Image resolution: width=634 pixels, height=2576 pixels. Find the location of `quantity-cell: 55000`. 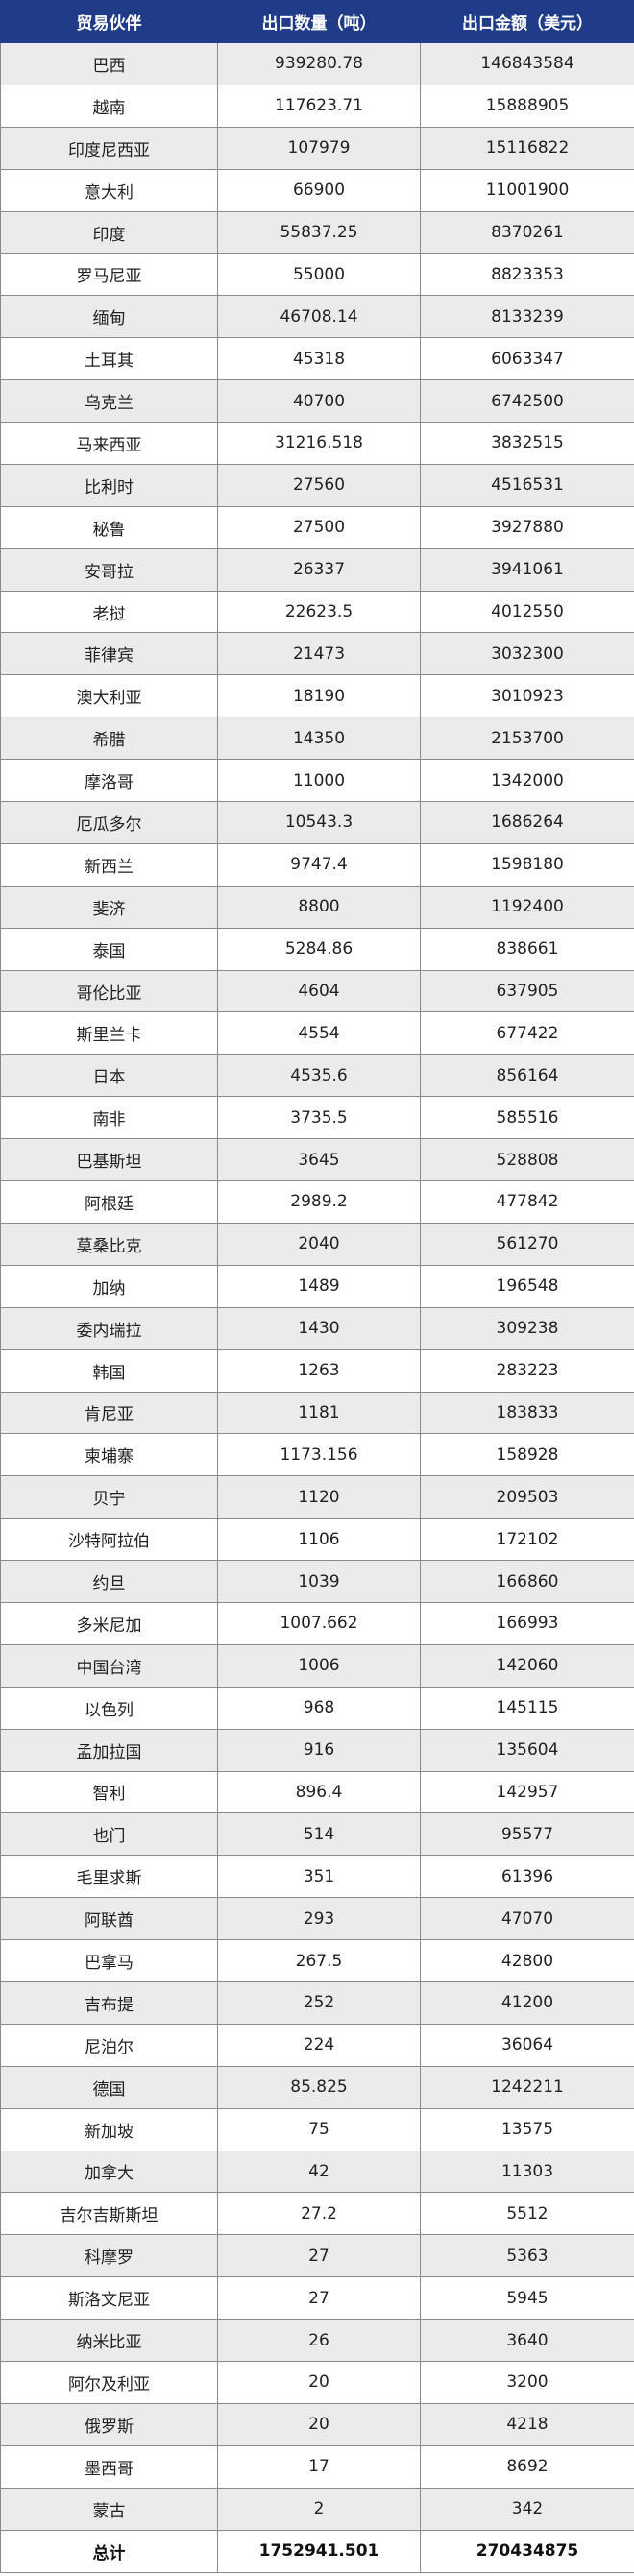

quantity-cell: 55000 is located at coordinates (319, 275).